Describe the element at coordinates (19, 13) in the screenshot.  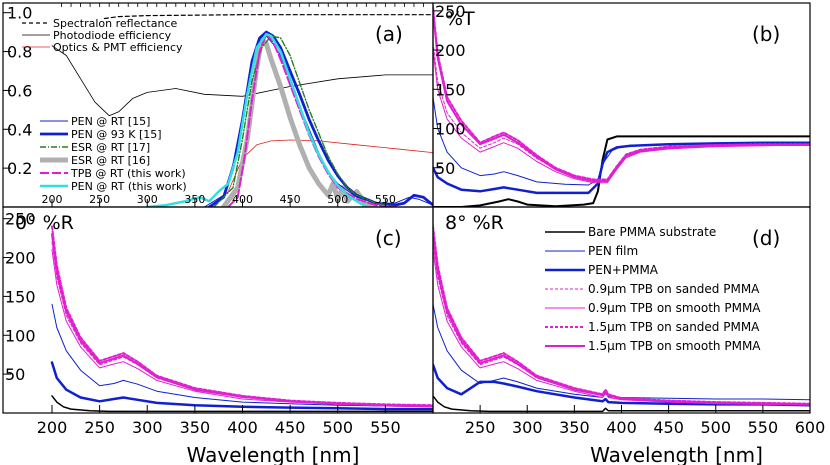
I see `y-tick-label: 1.0` at that location.